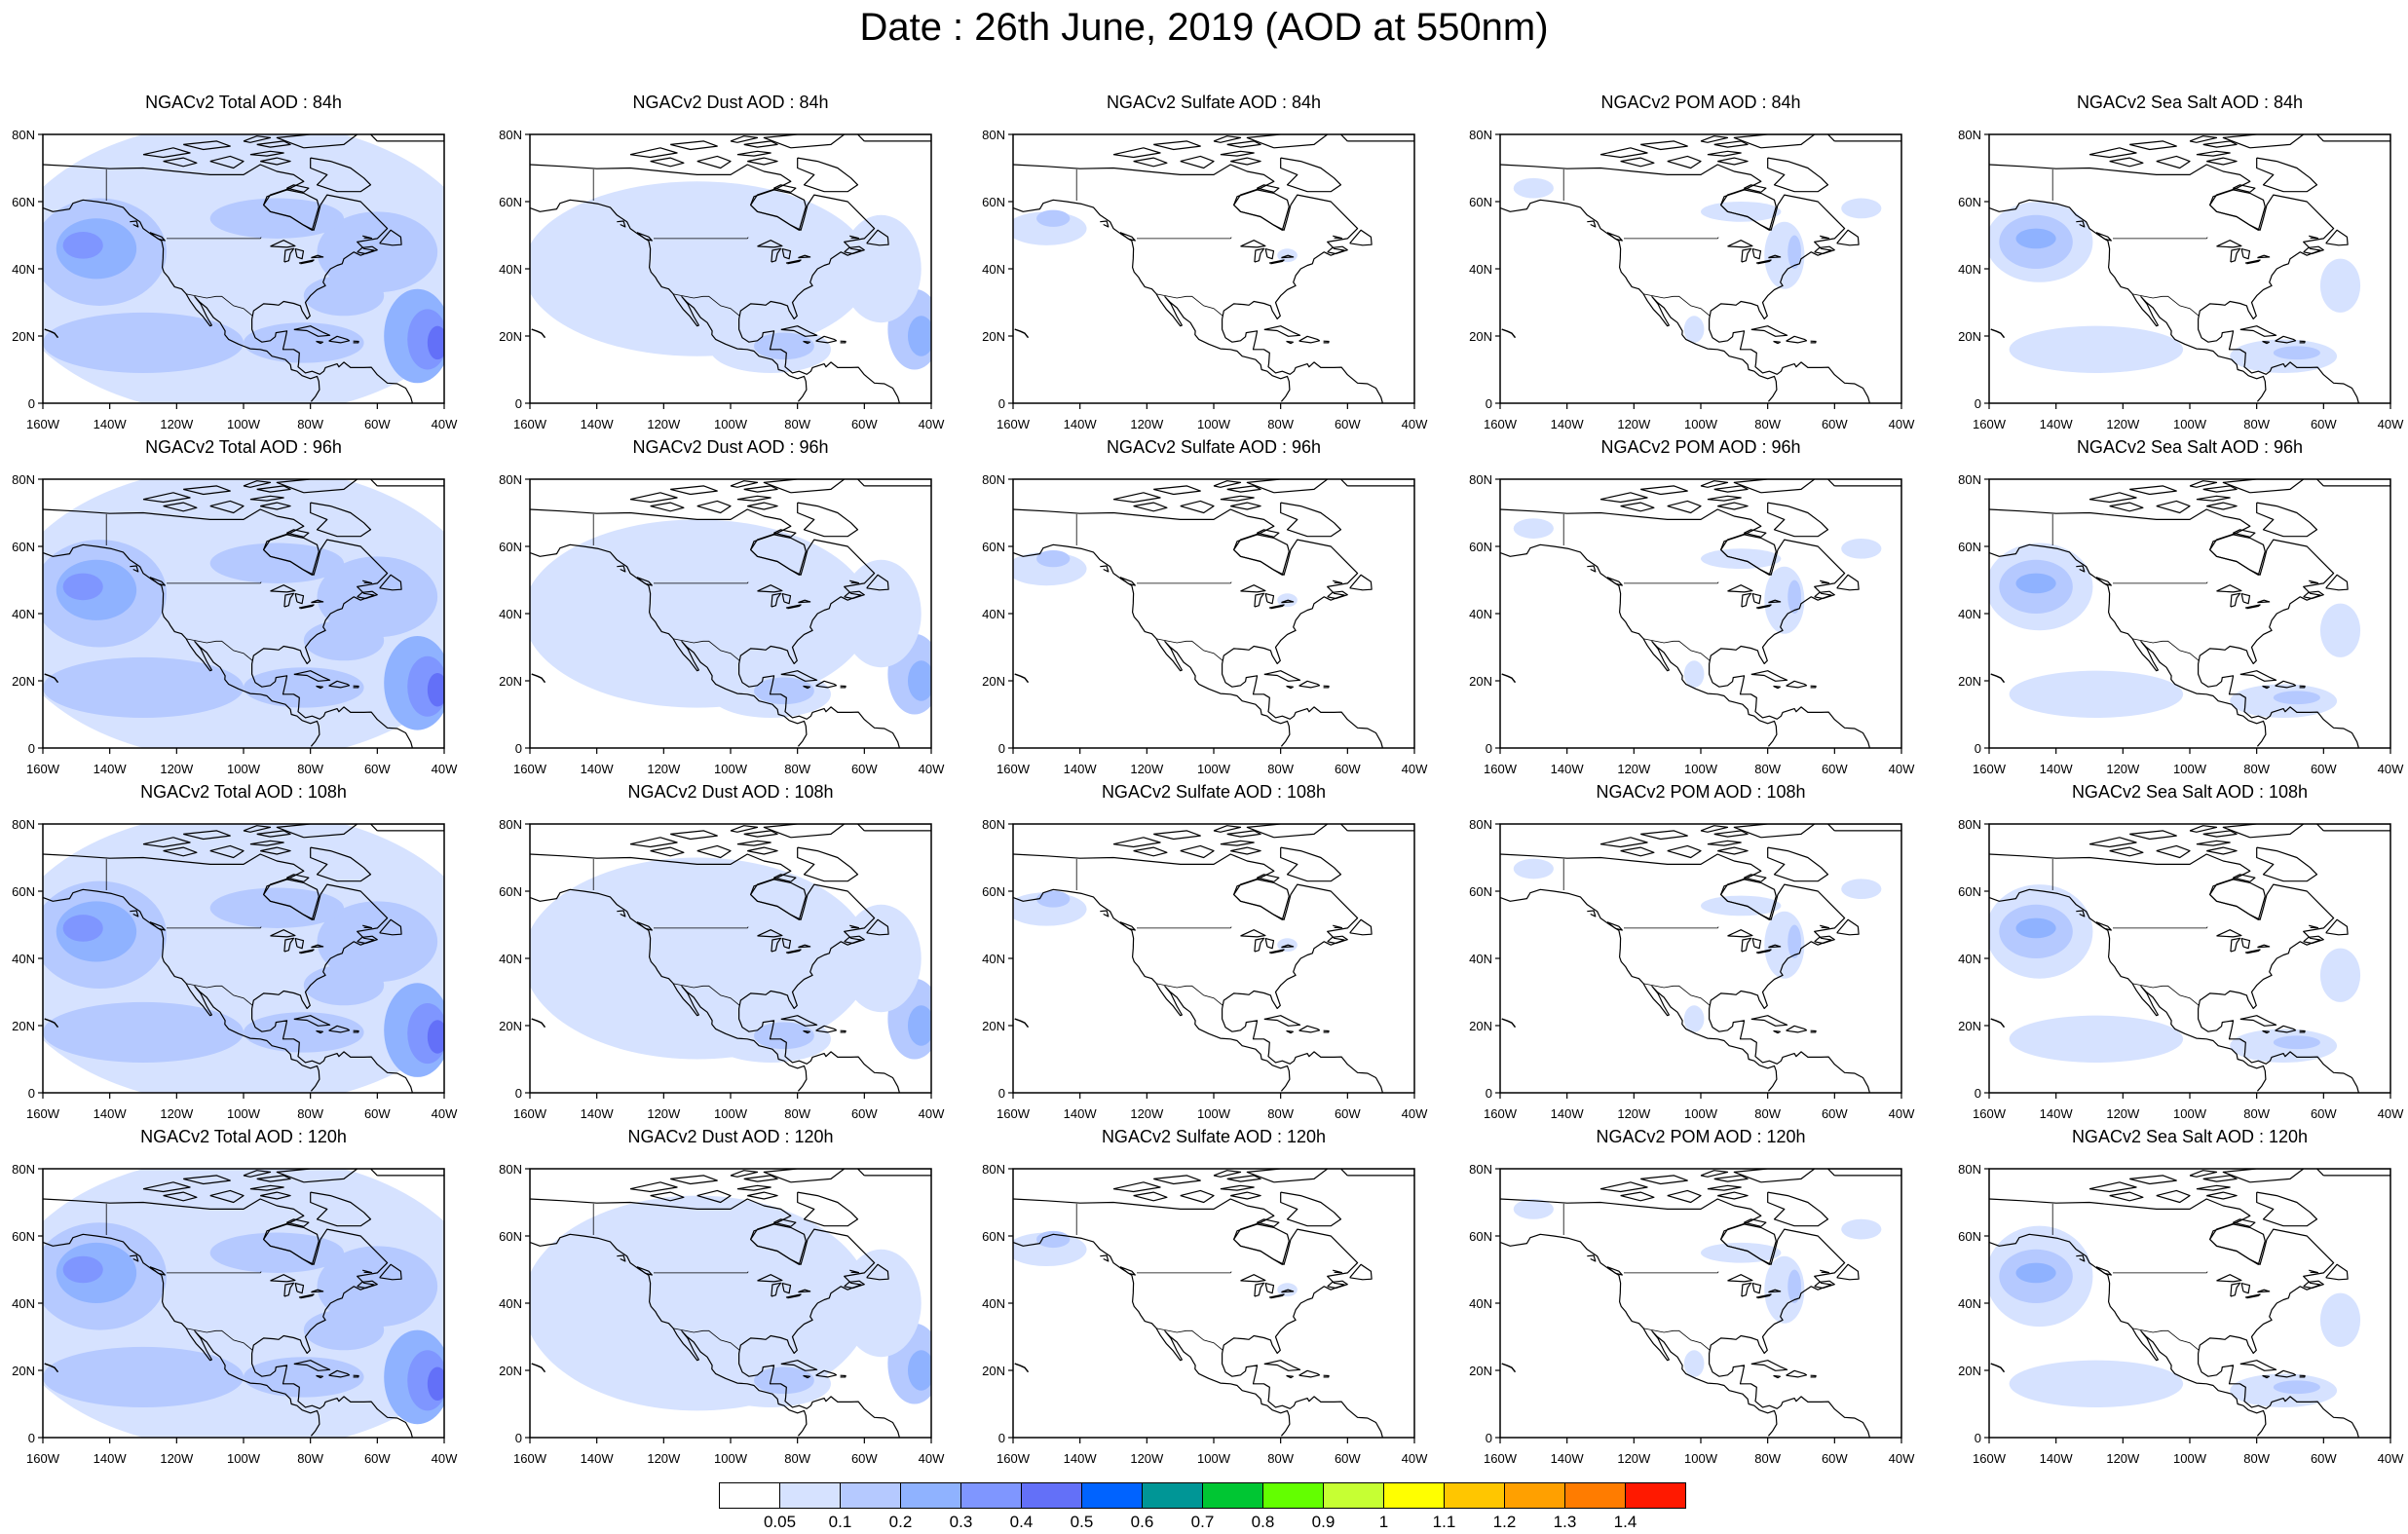  Describe the element at coordinates (1501, 1113) in the screenshot. I see `lon-tick-label: 160W` at that location.